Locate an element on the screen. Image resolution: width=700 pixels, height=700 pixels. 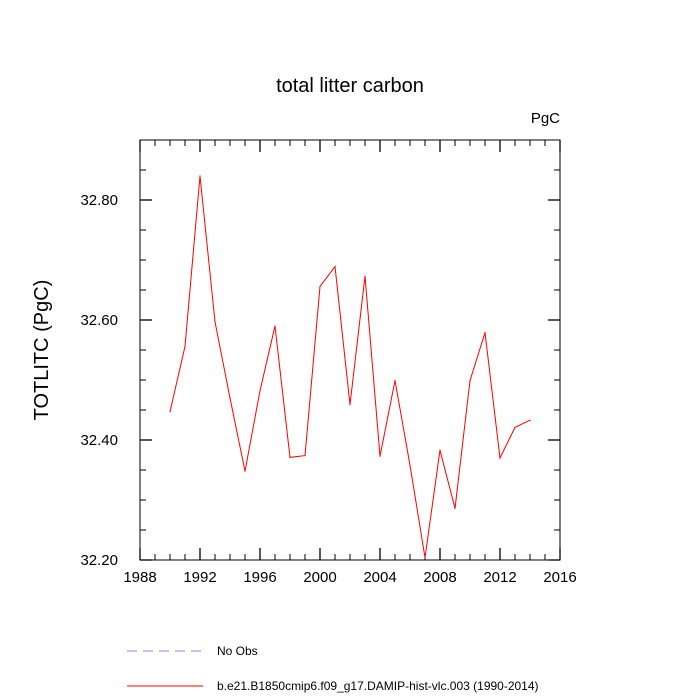
x-tick-label: 2000 is located at coordinates (319, 577).